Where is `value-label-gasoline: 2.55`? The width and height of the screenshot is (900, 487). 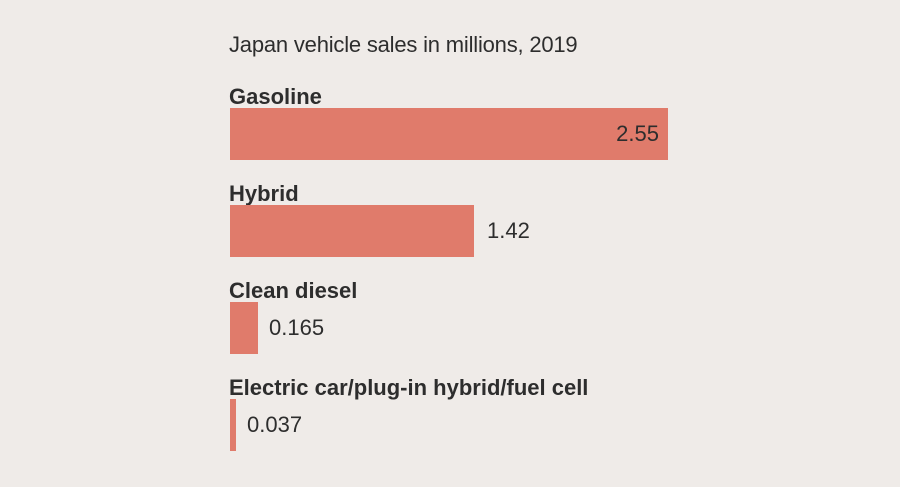 value-label-gasoline: 2.55 is located at coordinates (637, 133).